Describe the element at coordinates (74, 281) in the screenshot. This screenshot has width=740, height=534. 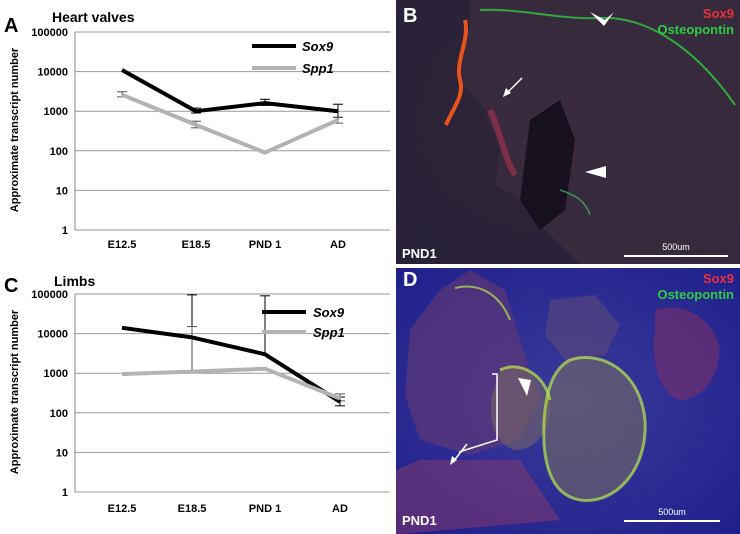
I see `chart-title-limbs: Limbs` at that location.